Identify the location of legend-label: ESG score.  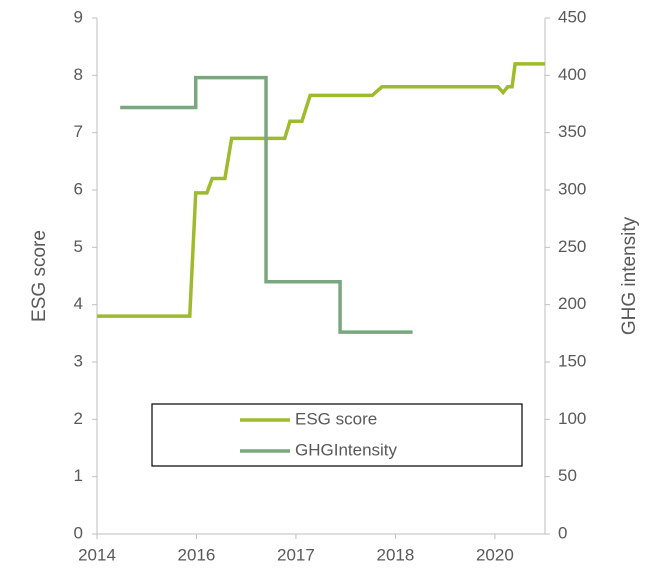
(336, 418).